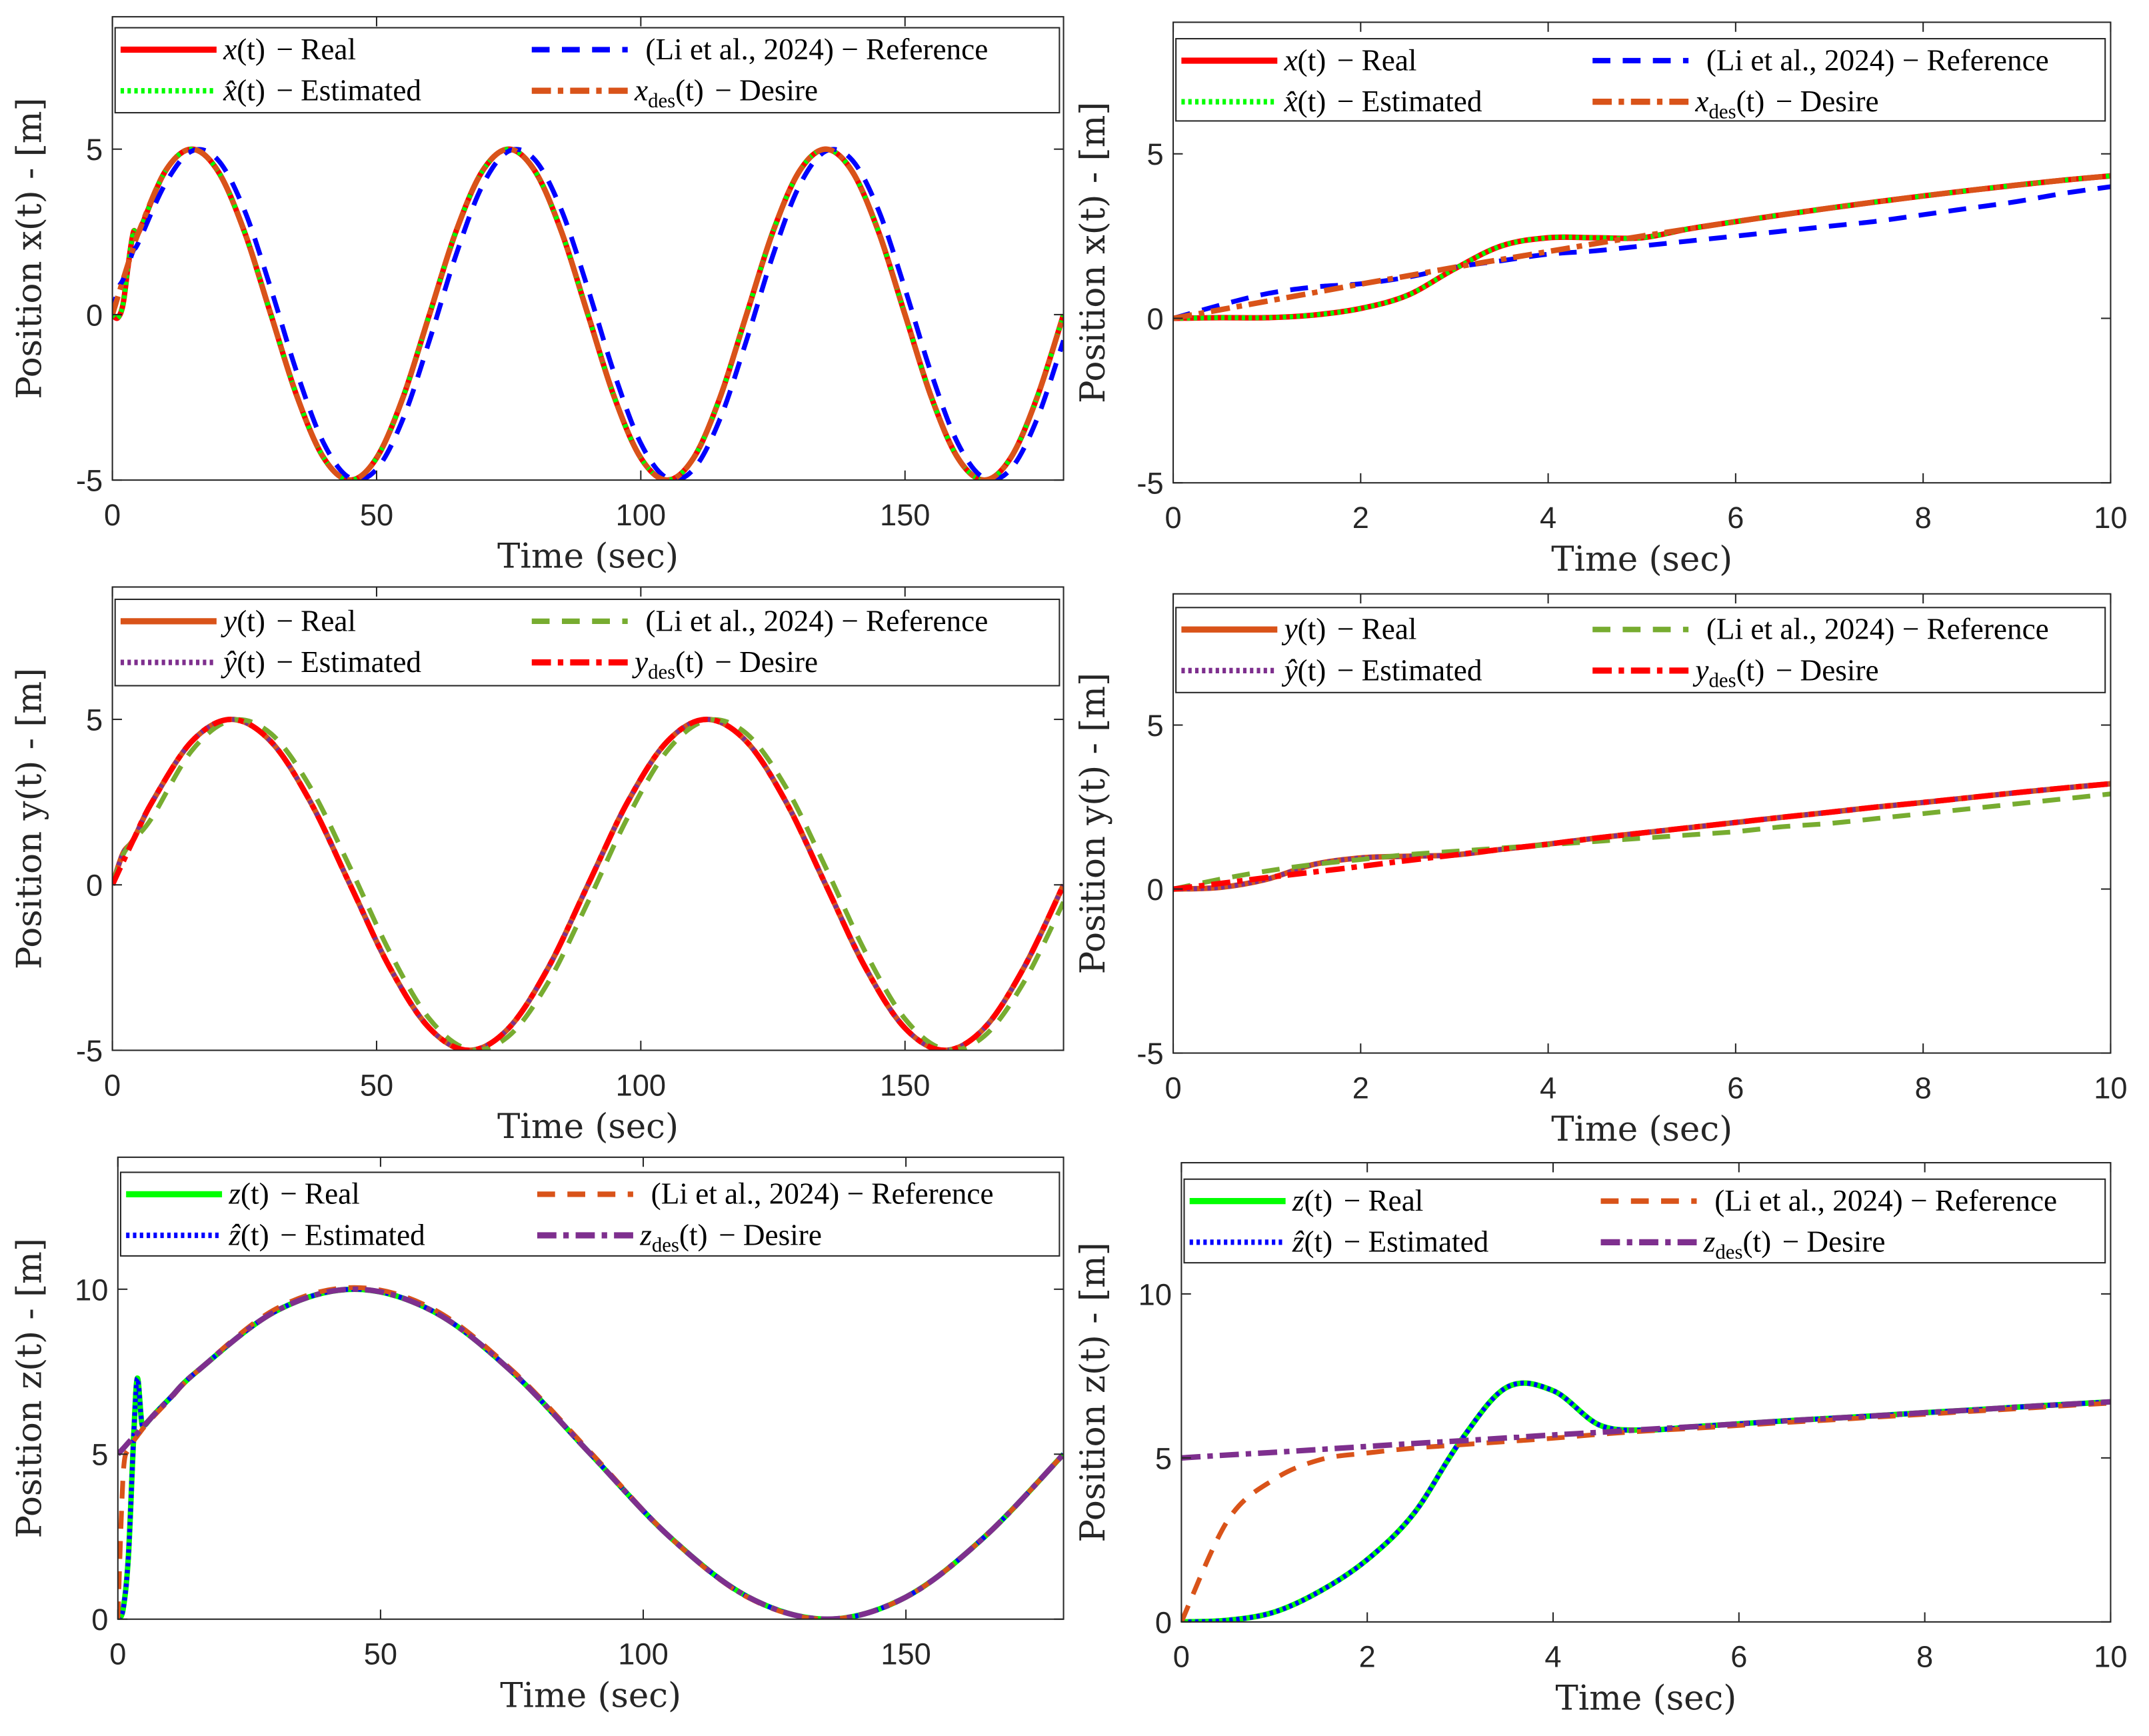  I want to click on legend-symbol: x̂, so click(1291, 101).